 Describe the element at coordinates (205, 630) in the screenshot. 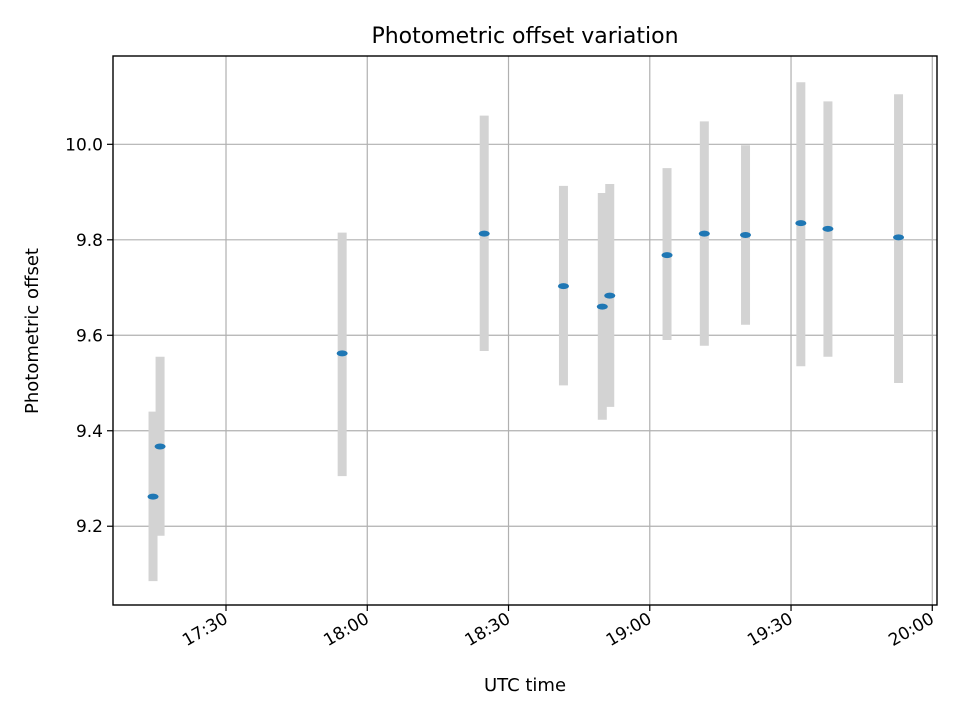

I see `x-tick-label: 17:30` at that location.